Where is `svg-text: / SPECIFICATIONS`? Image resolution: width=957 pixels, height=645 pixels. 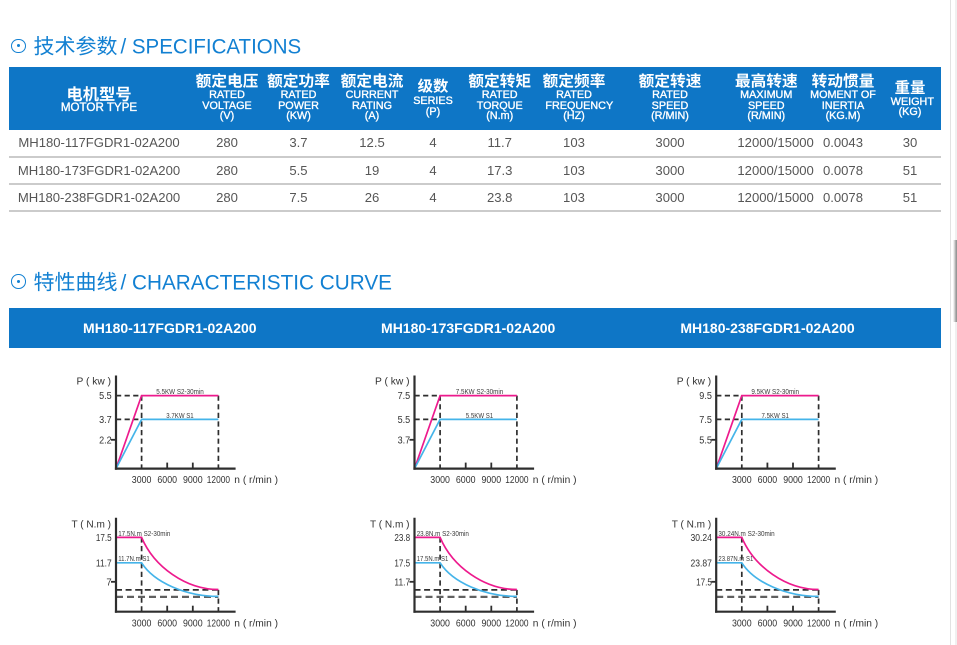
svg-text: / SPECIFICATIONS is located at coordinates (211, 47).